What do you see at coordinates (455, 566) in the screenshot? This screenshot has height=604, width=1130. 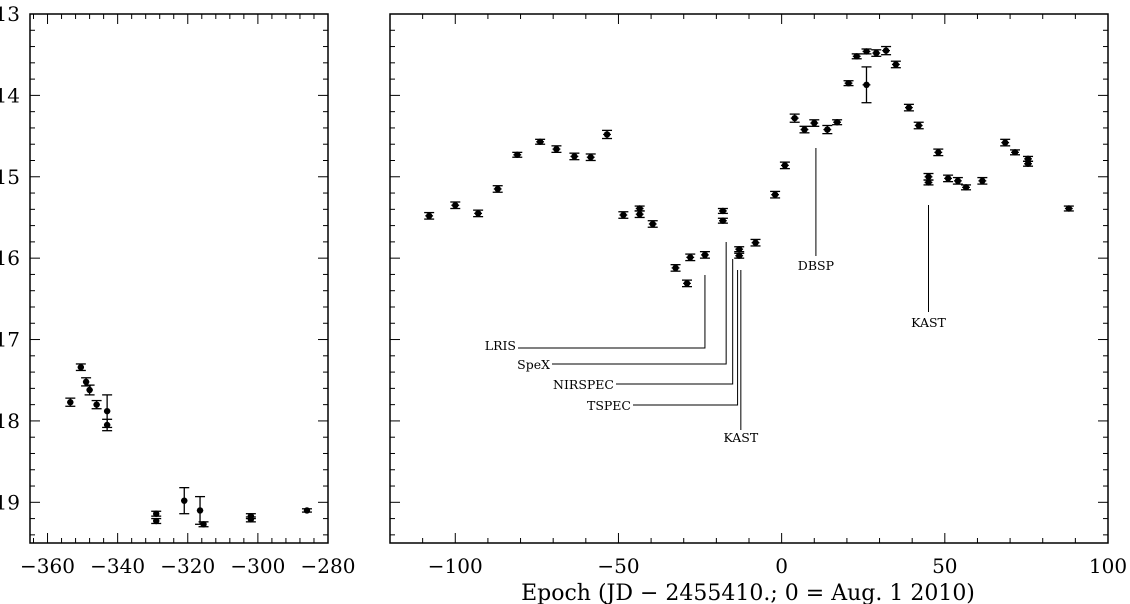 I see `x-tick-label: −100` at bounding box center [455, 566].